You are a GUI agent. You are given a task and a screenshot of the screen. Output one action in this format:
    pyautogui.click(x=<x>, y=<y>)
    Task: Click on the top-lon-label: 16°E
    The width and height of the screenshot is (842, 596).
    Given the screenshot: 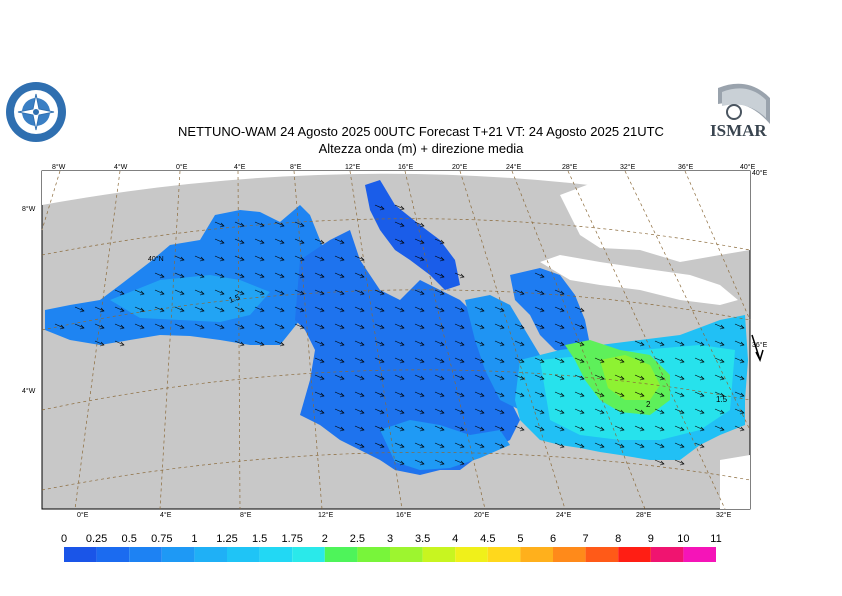 What is the action you would take?
    pyautogui.click(x=406, y=167)
    